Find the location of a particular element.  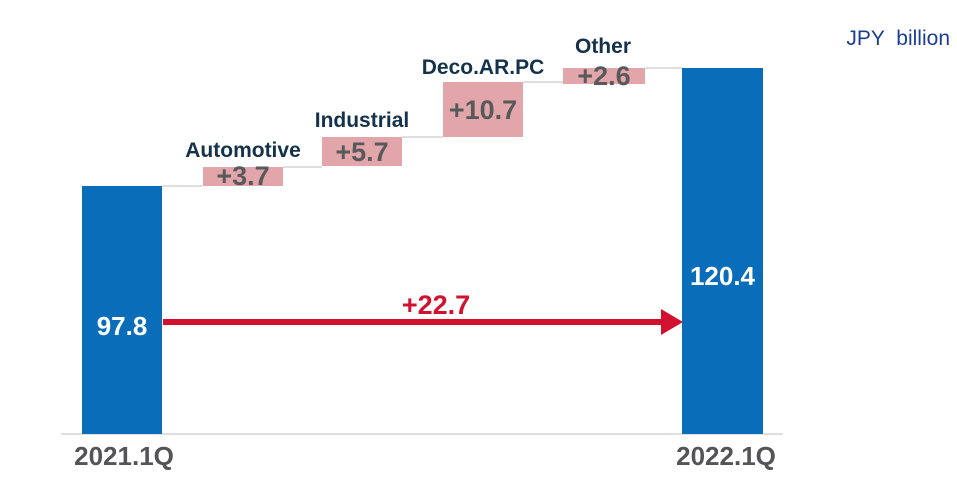

delta-bar-deco-ar-pc is located at coordinates (483, 109).